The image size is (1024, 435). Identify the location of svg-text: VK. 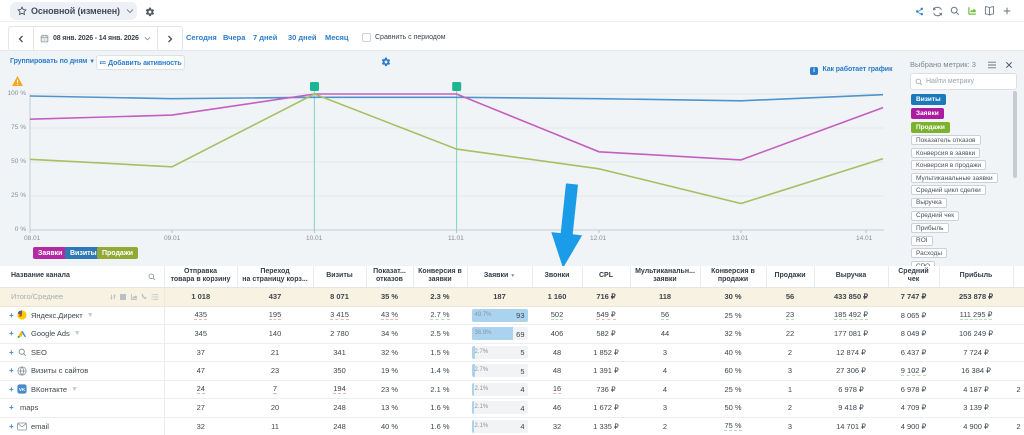
(22, 389).